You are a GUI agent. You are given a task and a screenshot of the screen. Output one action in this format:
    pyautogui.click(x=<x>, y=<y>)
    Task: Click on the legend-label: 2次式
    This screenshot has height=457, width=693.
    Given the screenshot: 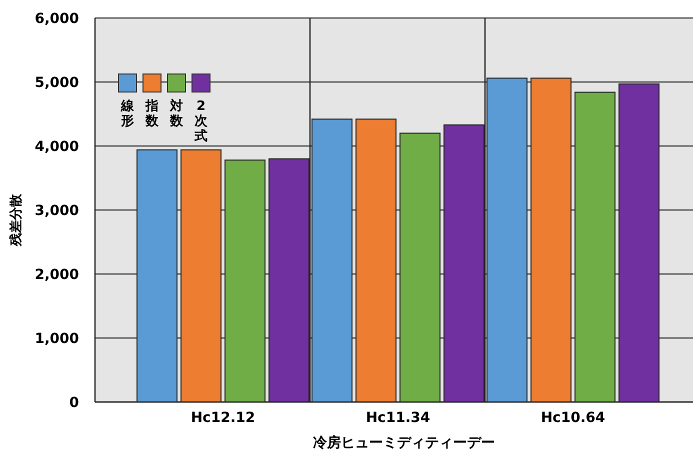 What is the action you would take?
    pyautogui.click(x=201, y=121)
    